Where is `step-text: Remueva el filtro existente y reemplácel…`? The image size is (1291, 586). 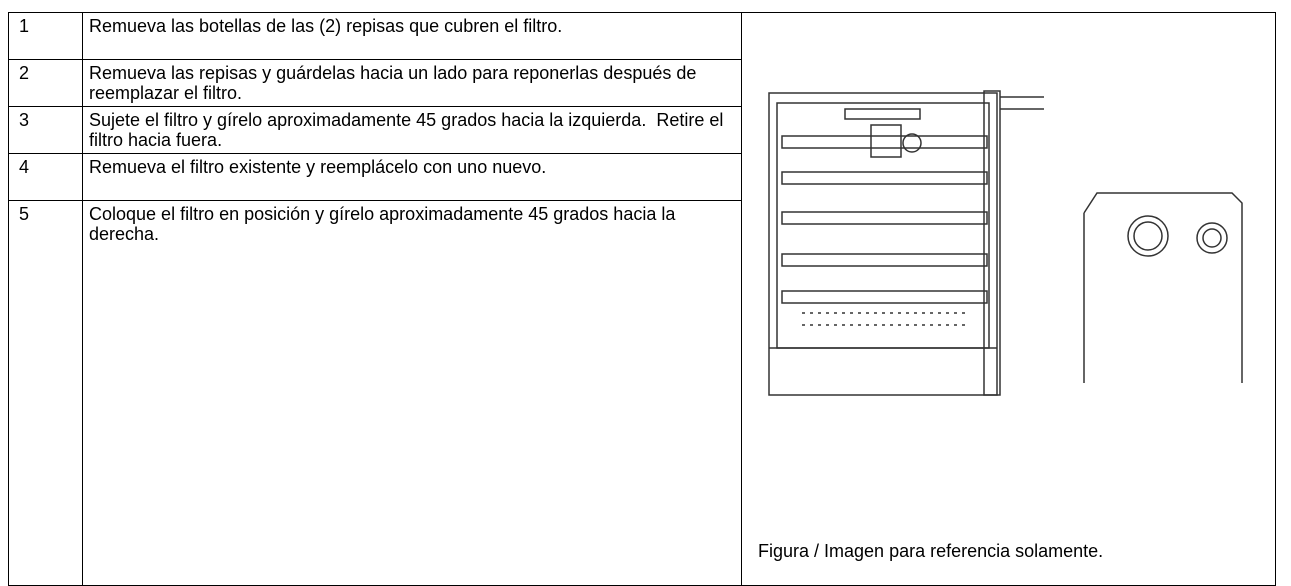 step-text: Remueva el filtro existente y reemplácel… is located at coordinates (412, 177).